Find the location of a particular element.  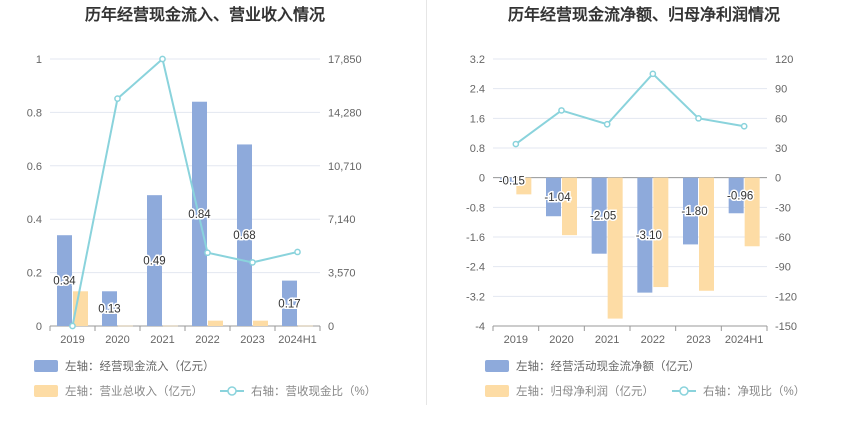

chart2-left-tick-label: 3.2 is located at coordinates (477, 60).